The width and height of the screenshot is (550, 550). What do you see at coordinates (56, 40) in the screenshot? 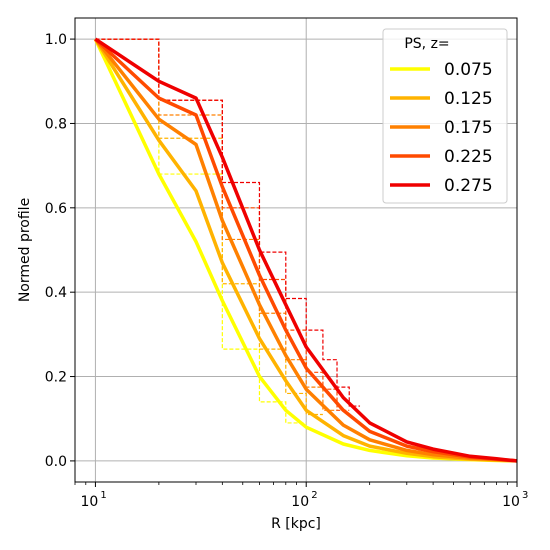
I see `y-tick-label: 1.0` at bounding box center [56, 40].